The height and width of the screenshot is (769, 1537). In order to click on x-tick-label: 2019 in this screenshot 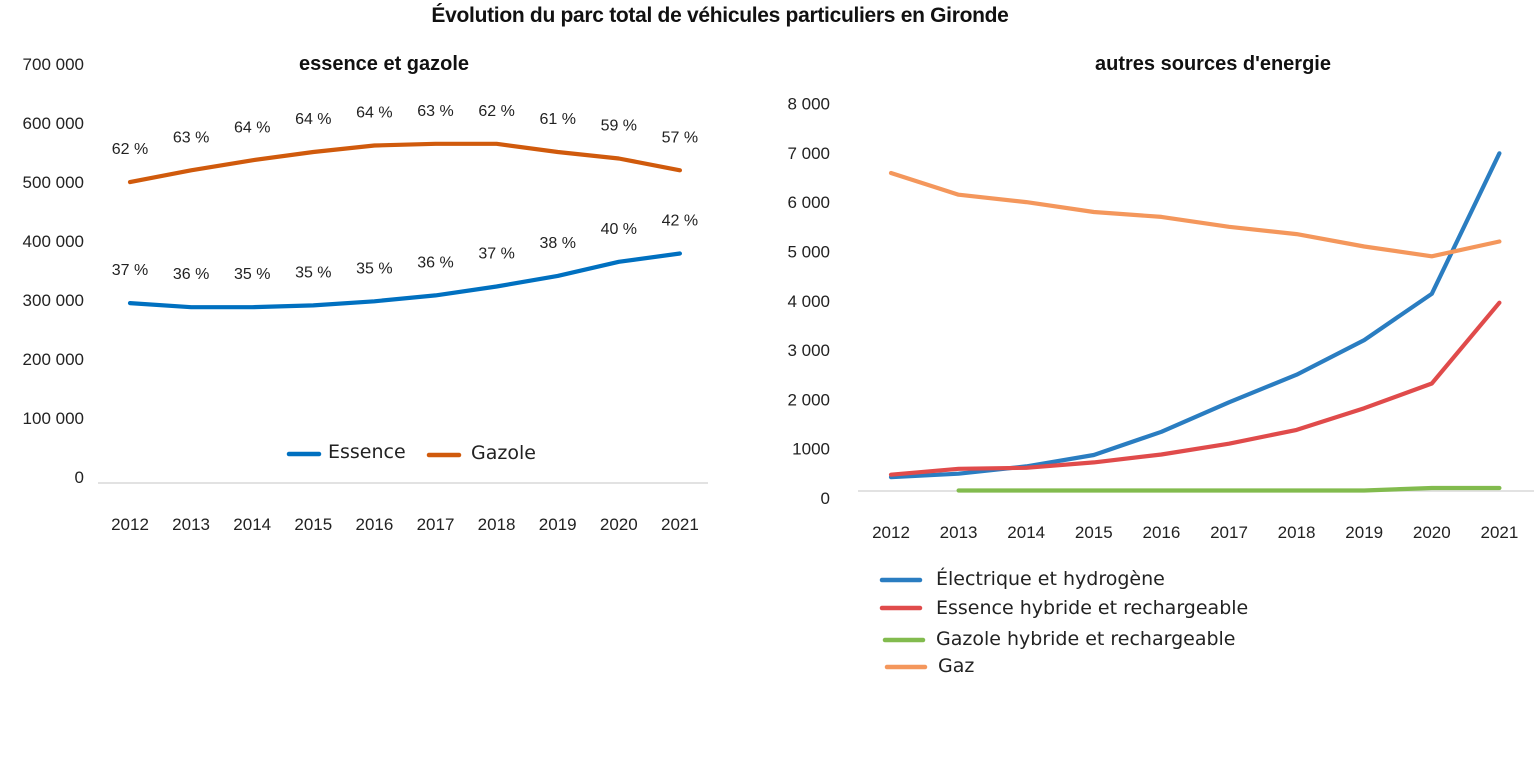, I will do `click(1364, 532)`.